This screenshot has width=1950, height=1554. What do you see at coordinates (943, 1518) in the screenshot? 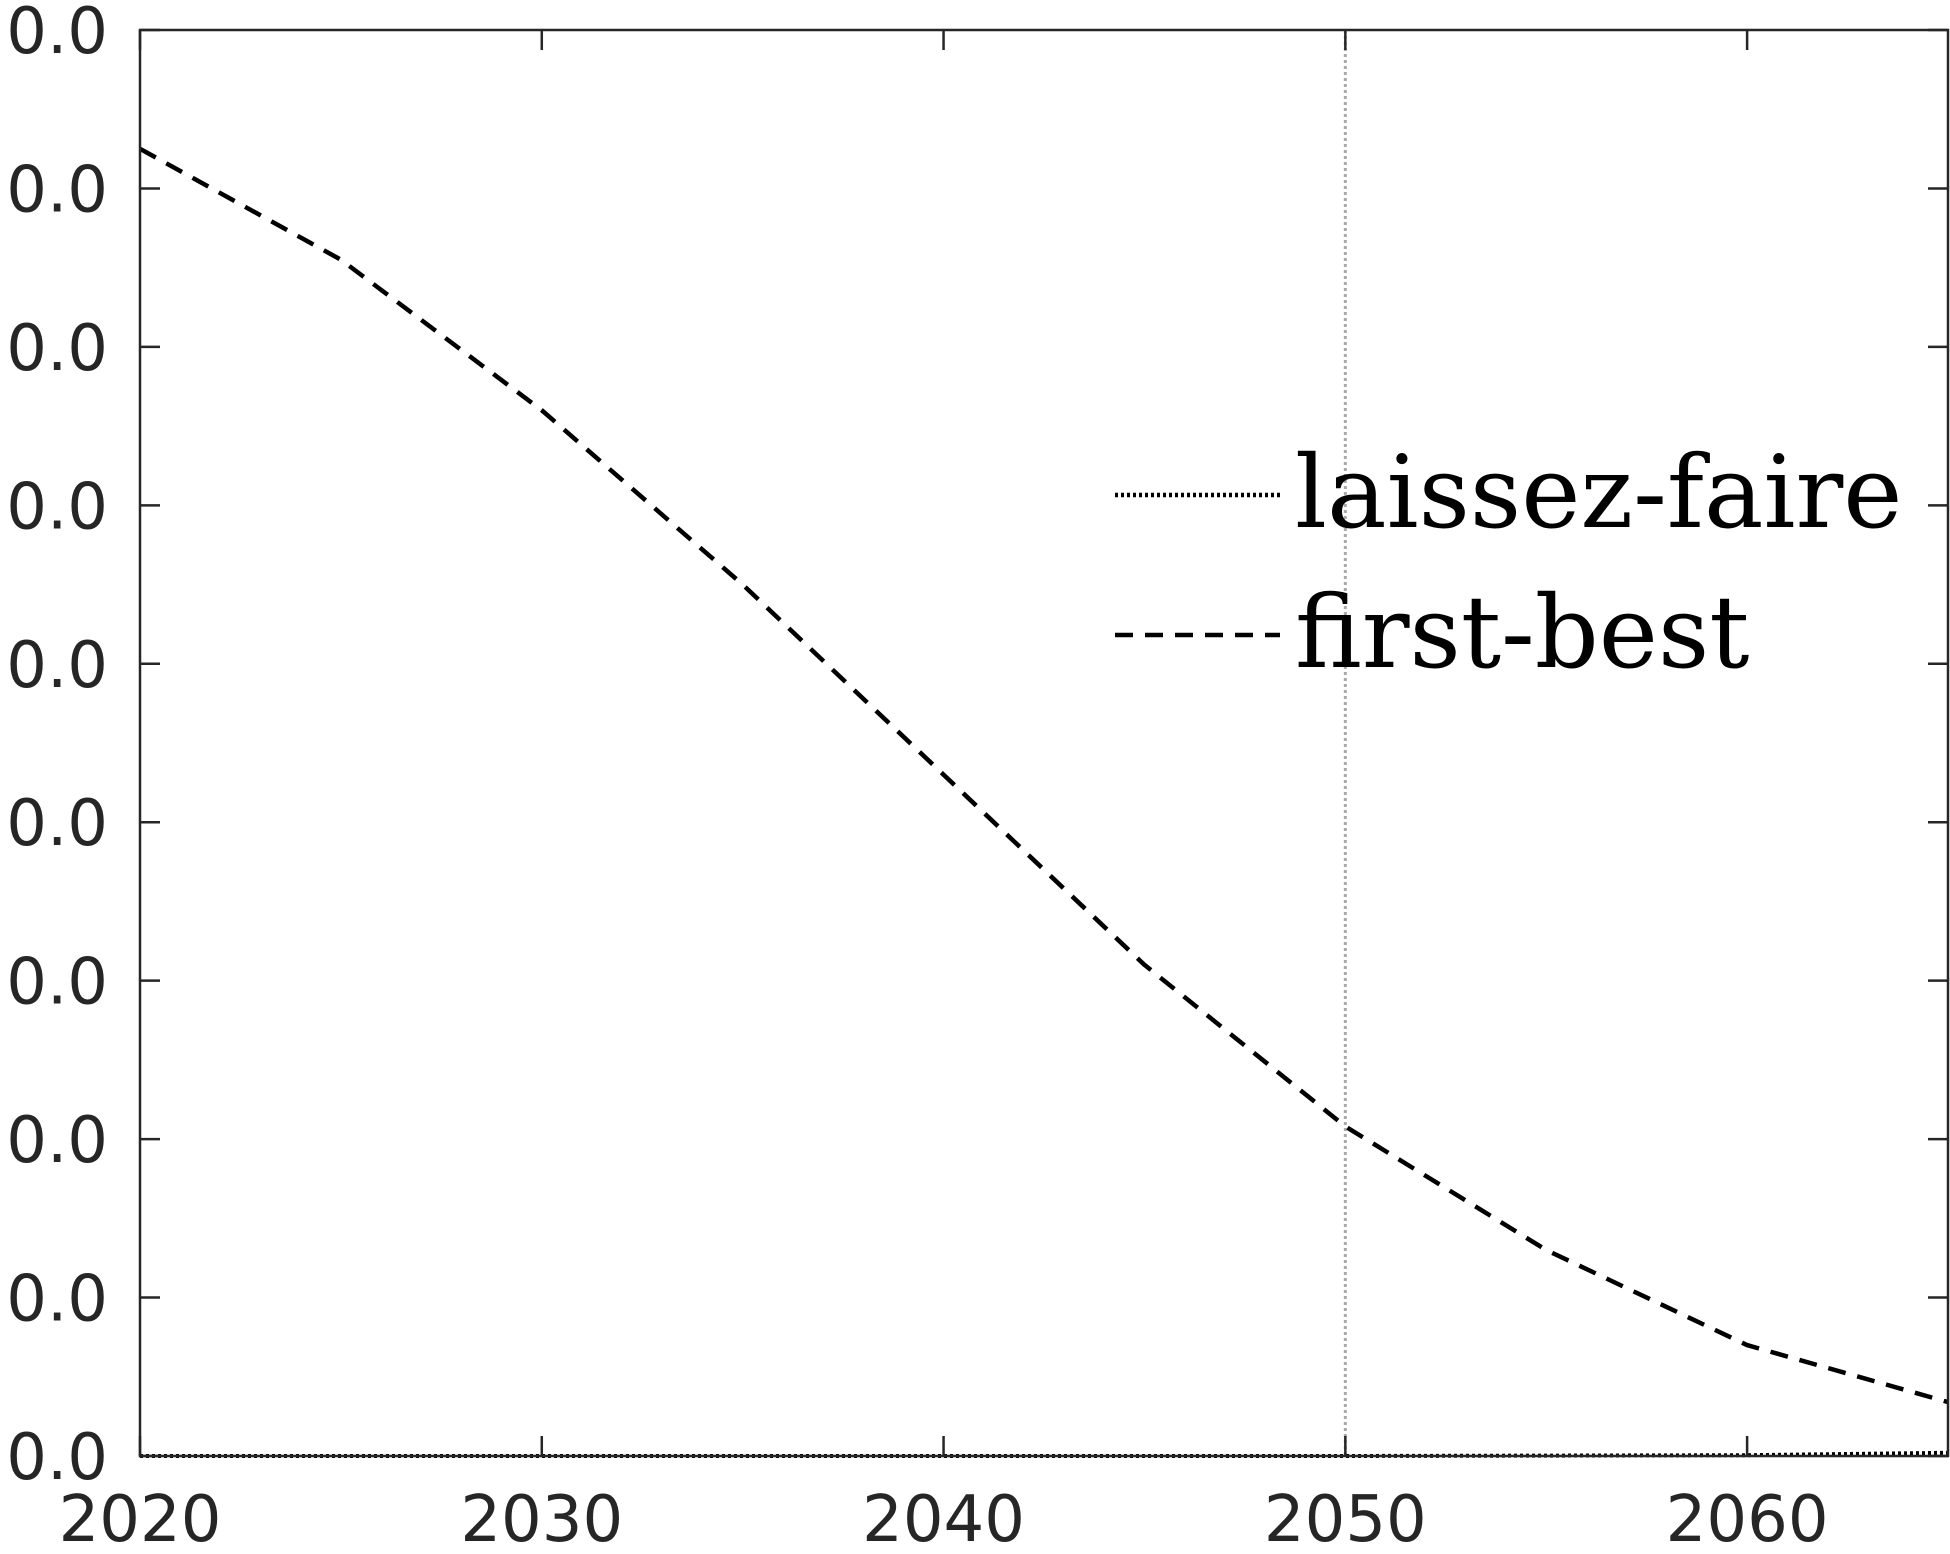
I see `x-tick-label: 2040` at bounding box center [943, 1518].